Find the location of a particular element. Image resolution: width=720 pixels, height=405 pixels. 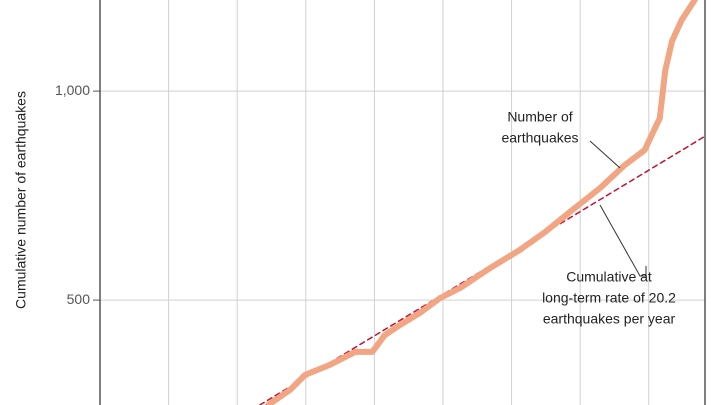

annotation-line: earthquakes is located at coordinates (539, 138).